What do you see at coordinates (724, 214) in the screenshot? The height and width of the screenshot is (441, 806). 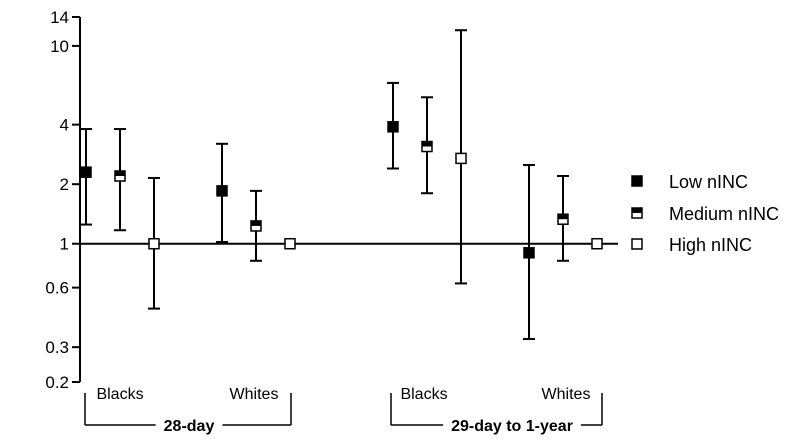 I see `legend-label: Medium nINC` at bounding box center [724, 214].